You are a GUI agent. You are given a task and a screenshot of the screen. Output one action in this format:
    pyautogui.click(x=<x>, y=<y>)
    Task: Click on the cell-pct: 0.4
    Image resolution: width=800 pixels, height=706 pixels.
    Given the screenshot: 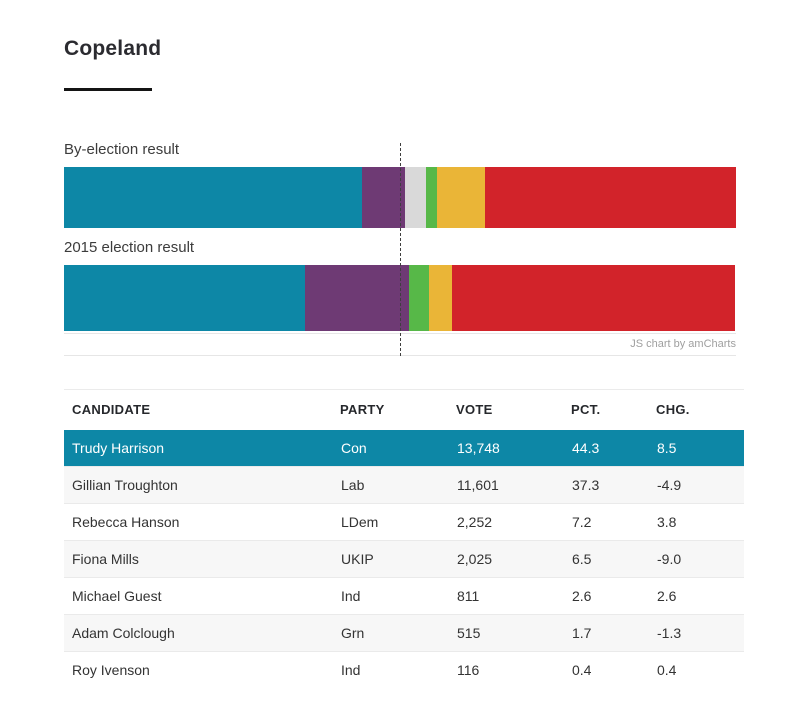 What is the action you would take?
    pyautogui.click(x=613, y=669)
    